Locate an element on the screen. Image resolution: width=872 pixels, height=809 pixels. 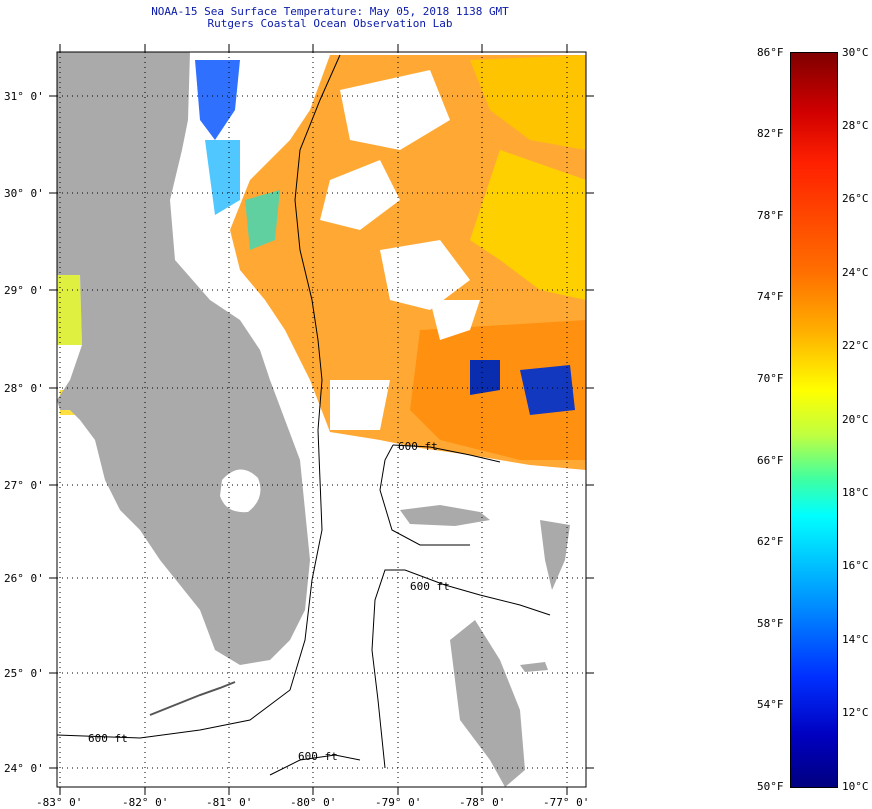
lake-okeechobee is located at coordinates (240, 491).